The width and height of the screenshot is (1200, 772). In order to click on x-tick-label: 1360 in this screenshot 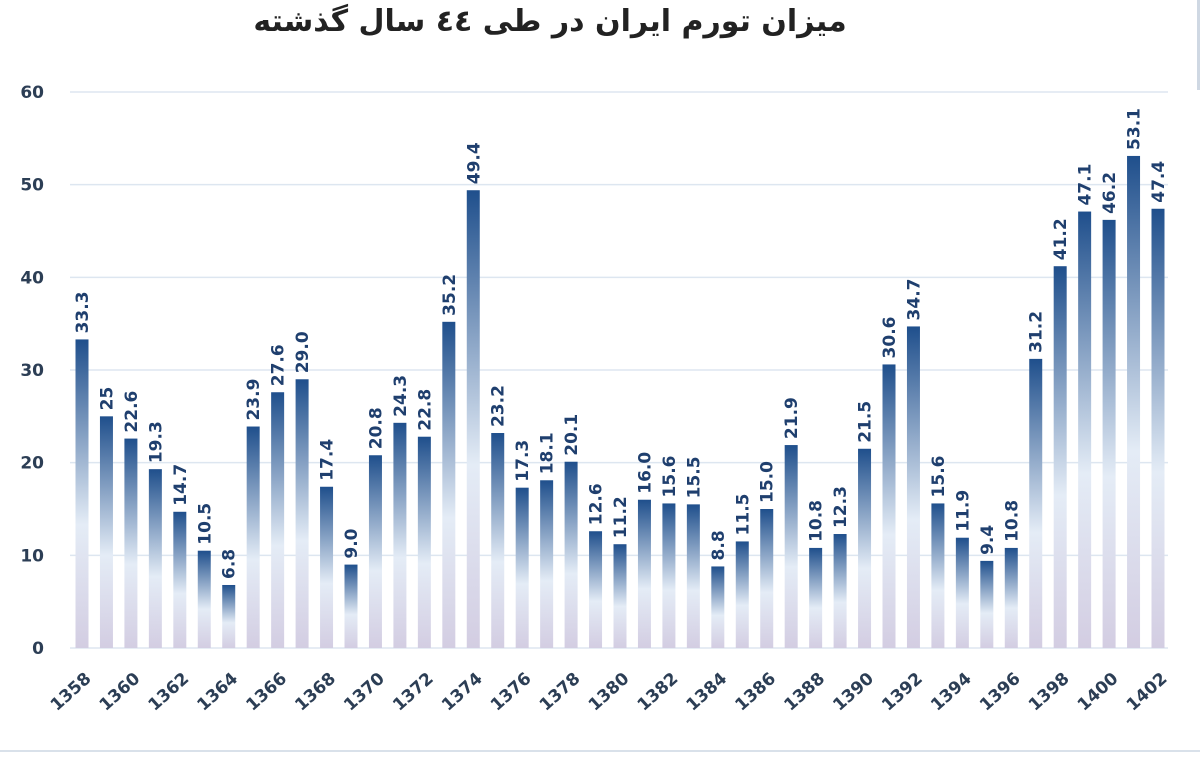, I will do `click(120, 692)`.